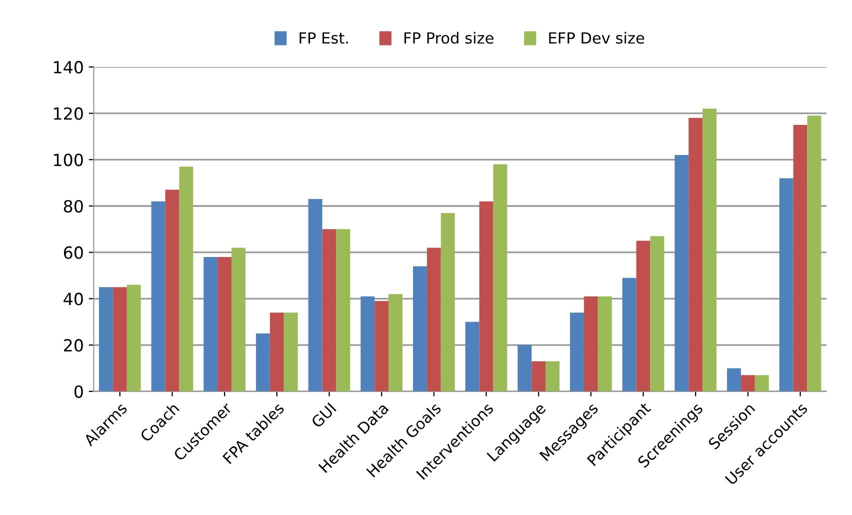 This screenshot has width=852, height=515. What do you see at coordinates (73, 206) in the screenshot?
I see `y-tick-label: 80` at bounding box center [73, 206].